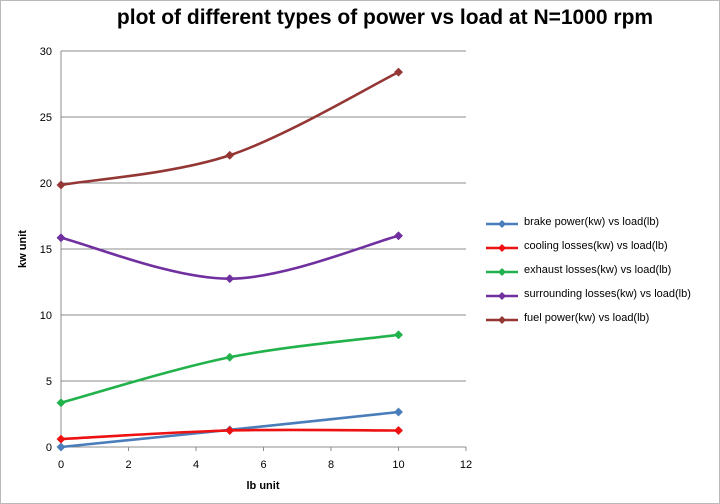  Describe the element at coordinates (46, 316) in the screenshot. I see `y-tick-label: 10` at that location.